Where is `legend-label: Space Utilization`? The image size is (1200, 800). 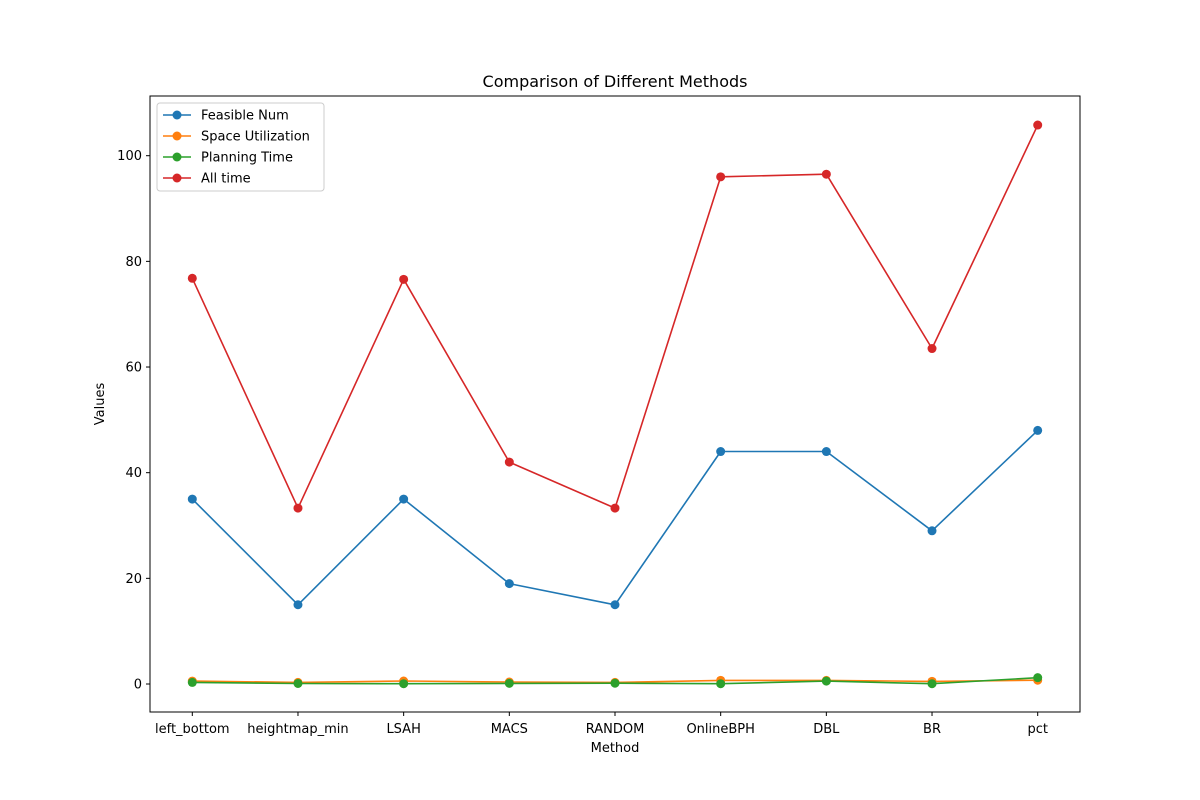 legend-label: Space Utilization is located at coordinates (255, 137).